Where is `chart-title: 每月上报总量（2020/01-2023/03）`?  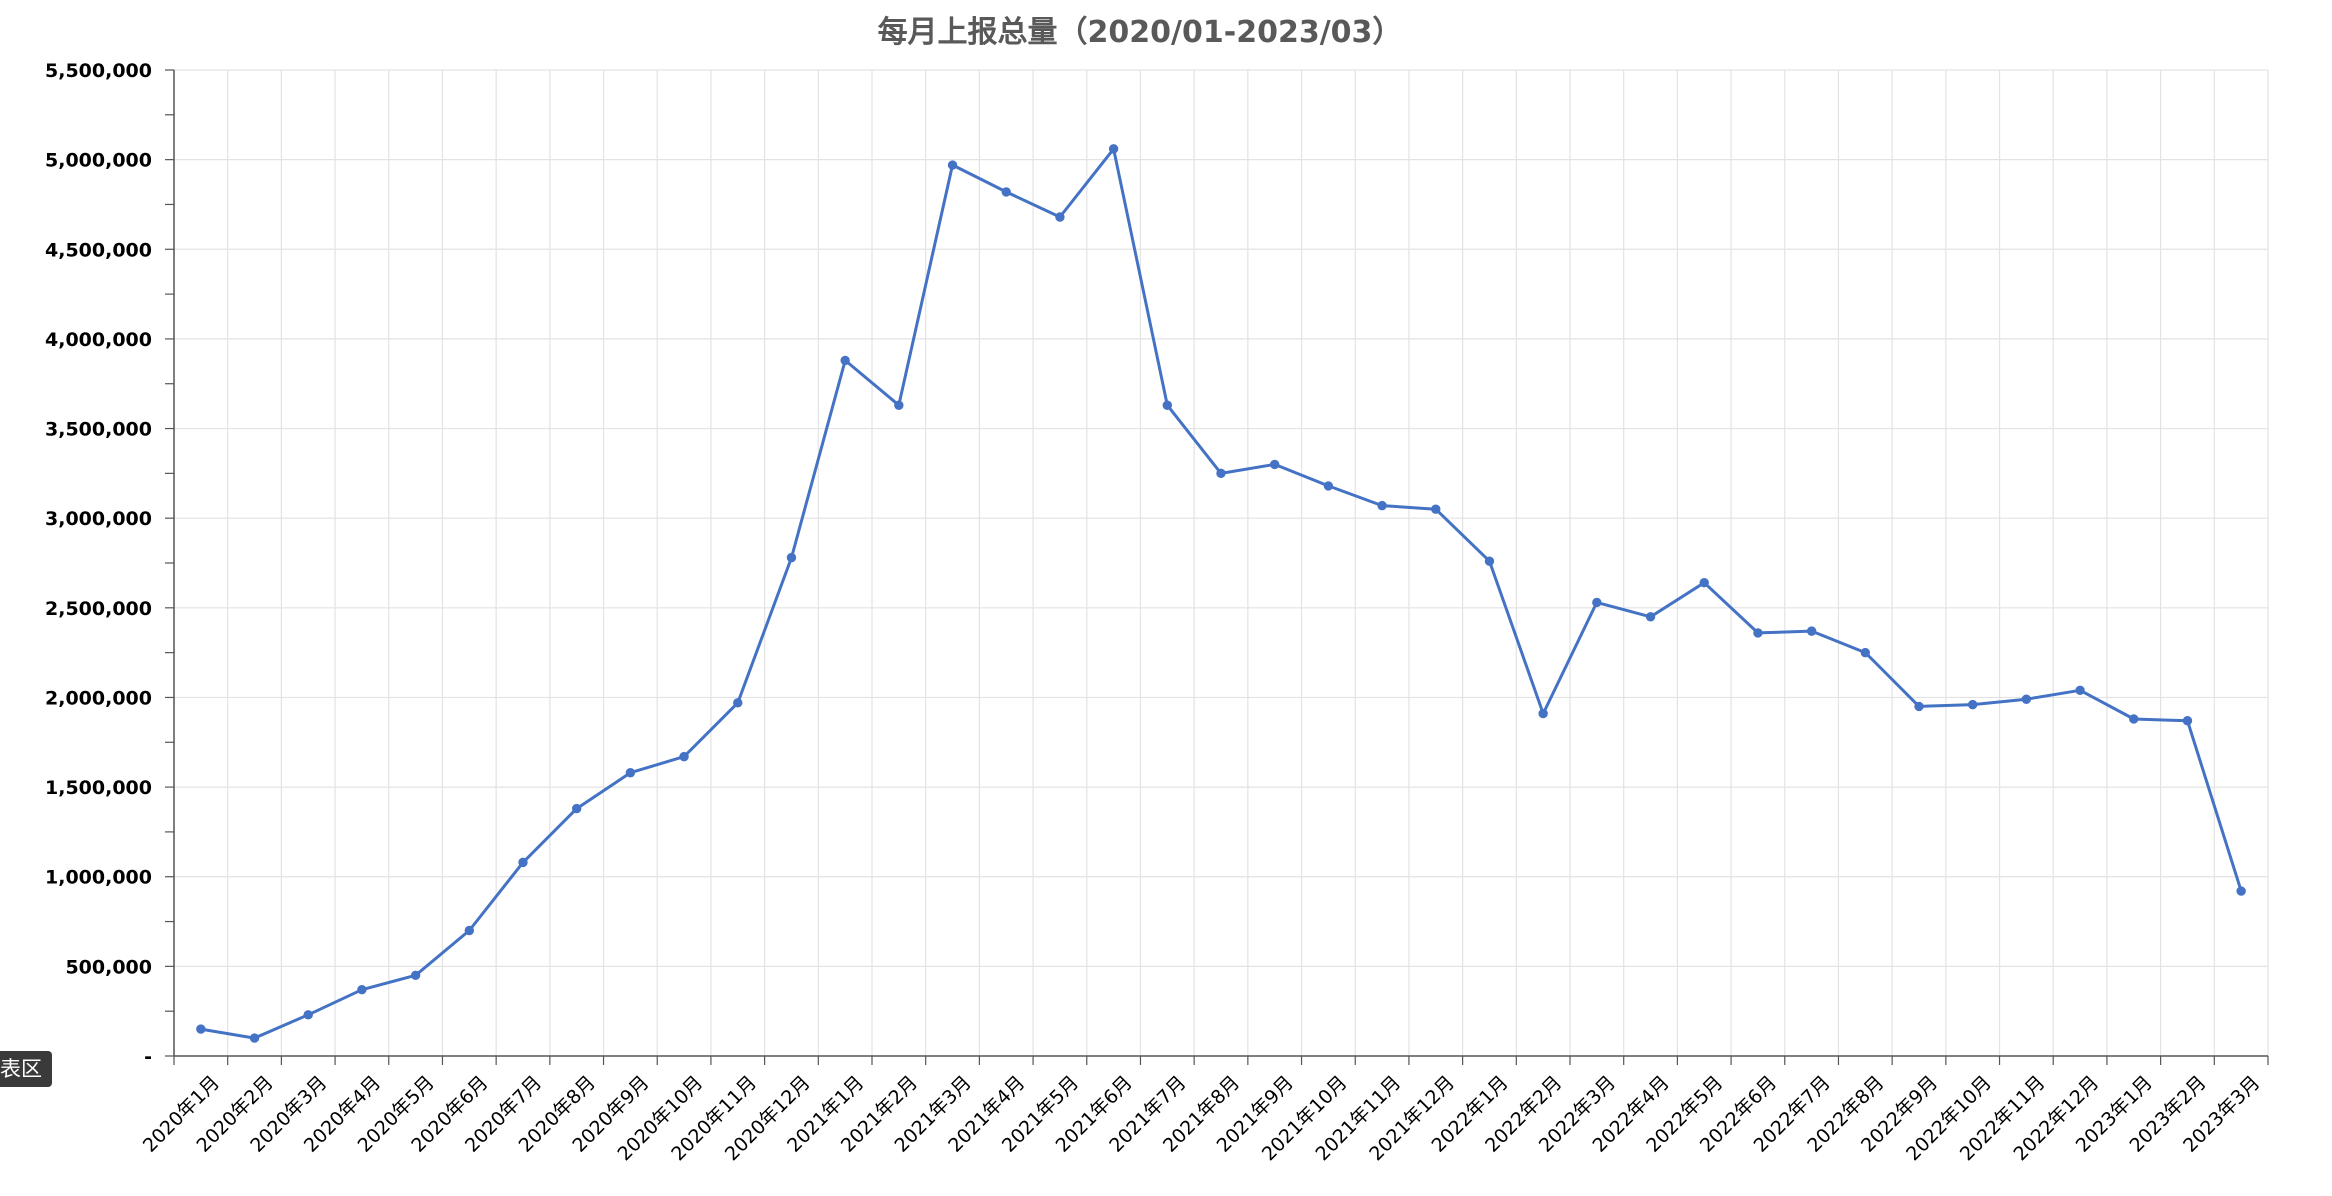 chart-title: 每月上报总量（2020/01-2023/03） is located at coordinates (1140, 32).